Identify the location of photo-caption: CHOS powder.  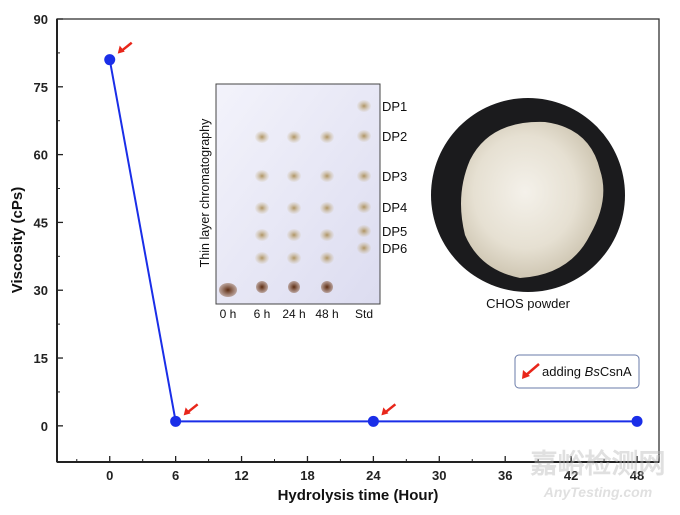
(528, 303).